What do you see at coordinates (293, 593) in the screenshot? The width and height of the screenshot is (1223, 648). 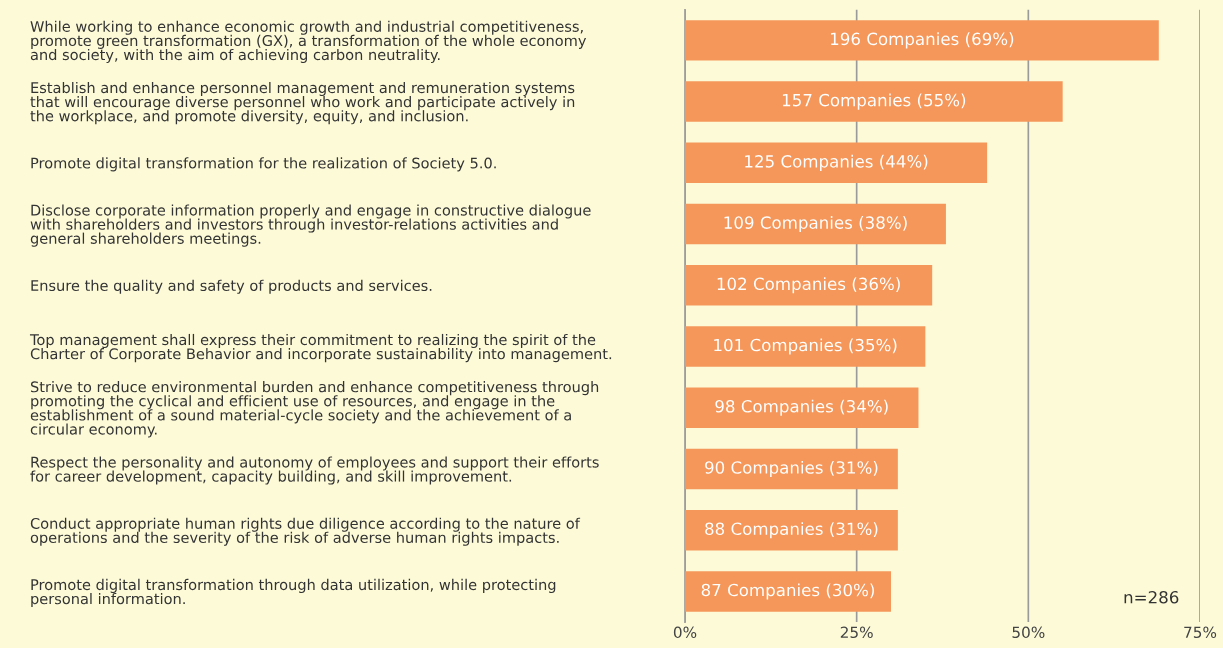 I see `y-tick-label: Promote digital transformation through data utilization, while protecting personal information.` at bounding box center [293, 593].